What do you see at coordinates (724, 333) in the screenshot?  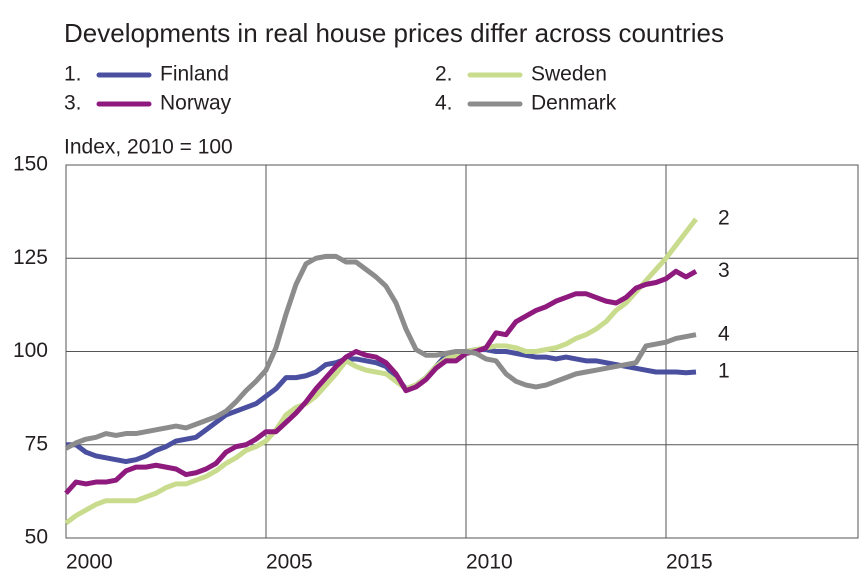 I see `end-label: 4` at bounding box center [724, 333].